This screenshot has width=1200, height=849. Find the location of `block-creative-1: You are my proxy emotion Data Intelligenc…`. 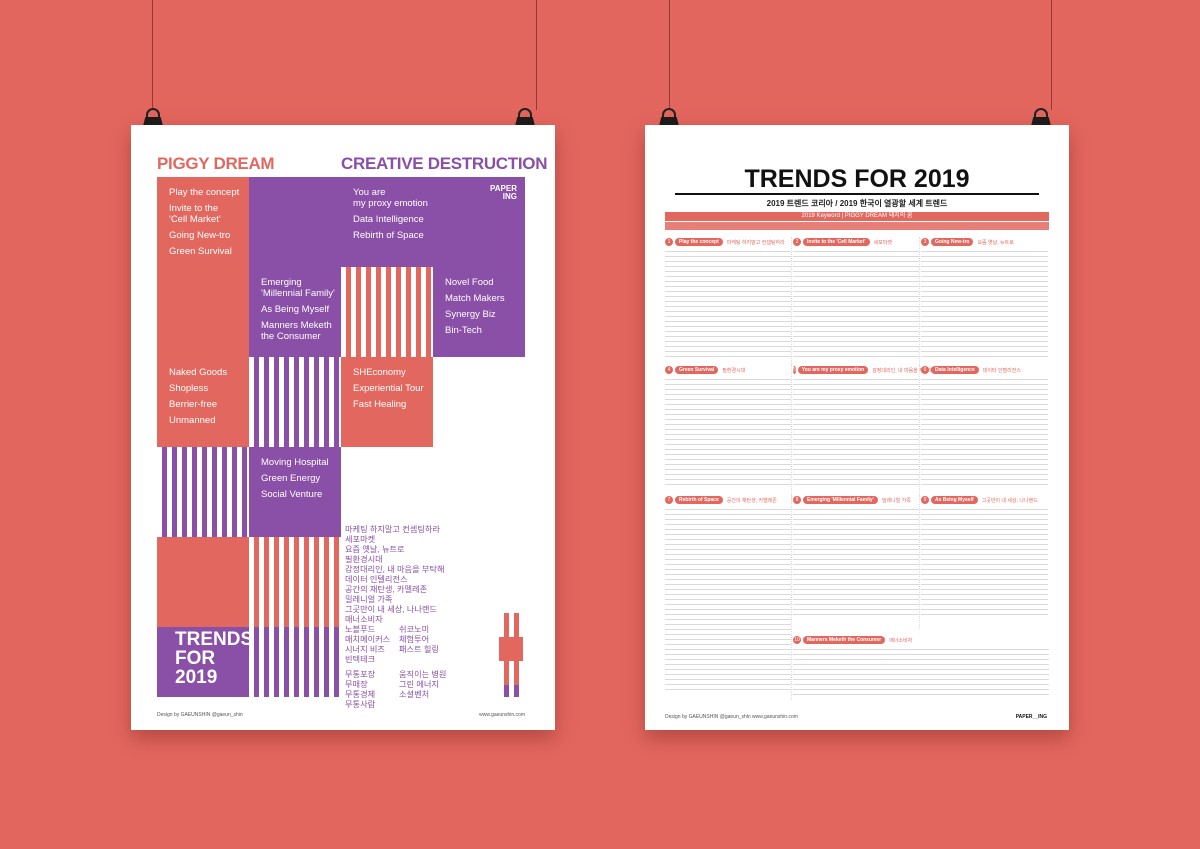

block-creative-1: You are my proxy emotion Data Intelligenc… is located at coordinates (387, 222).